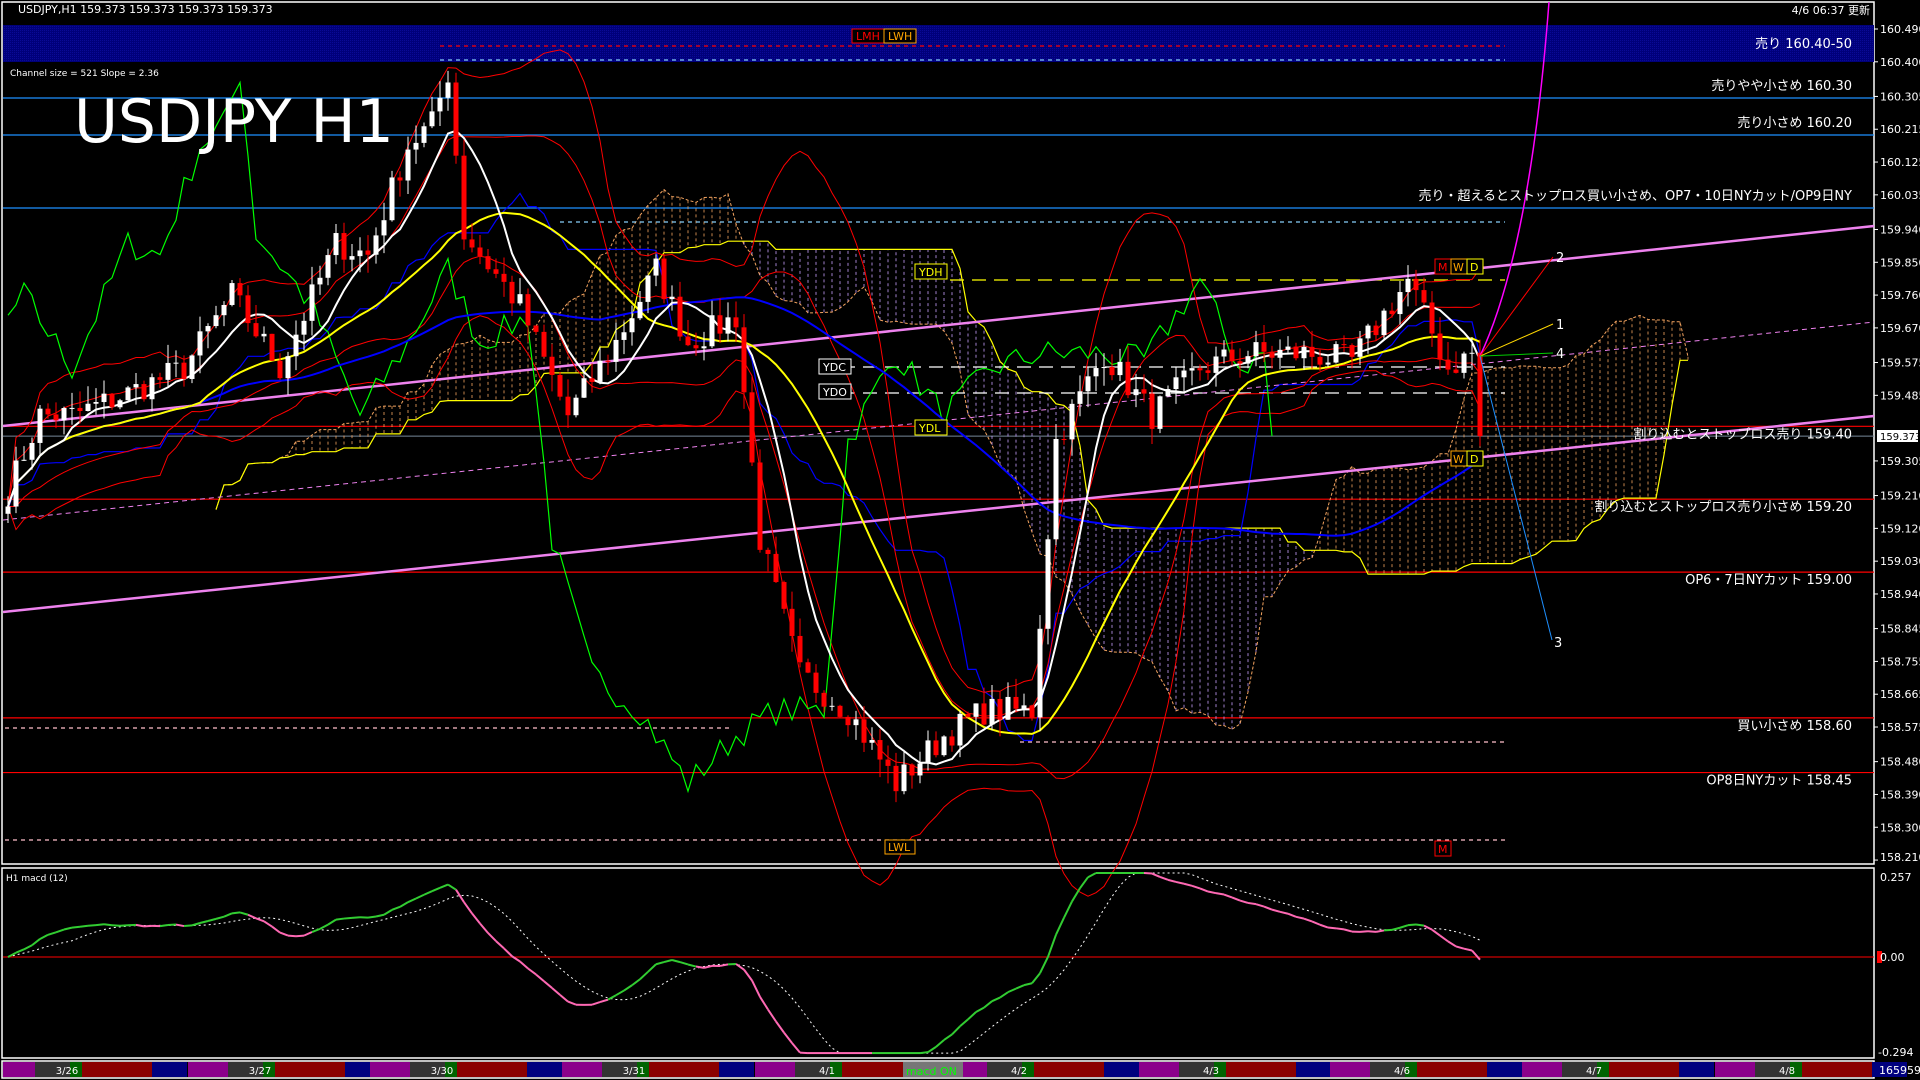  I want to click on macd-tick-zero: 0.00, so click(1892, 957).